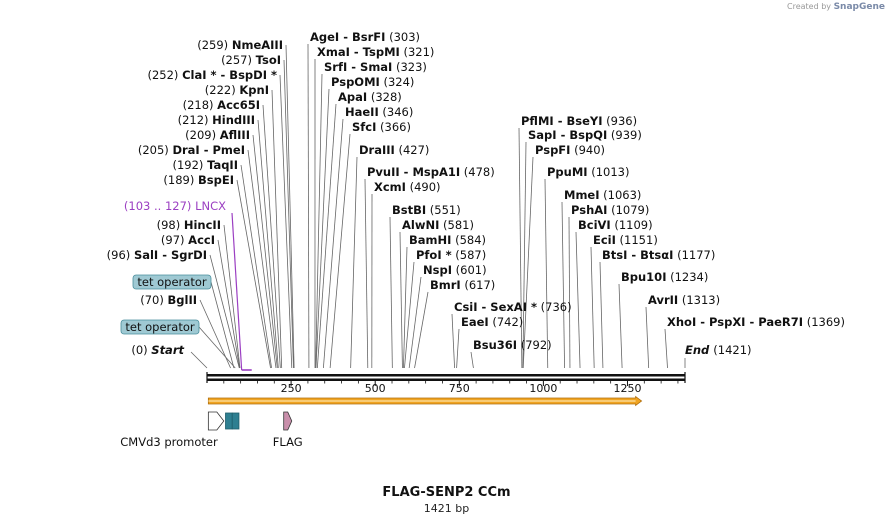 This screenshot has height=524, width=893. I want to click on site-xmai-tspmi: XmaI - TspMI (321), so click(375, 52).